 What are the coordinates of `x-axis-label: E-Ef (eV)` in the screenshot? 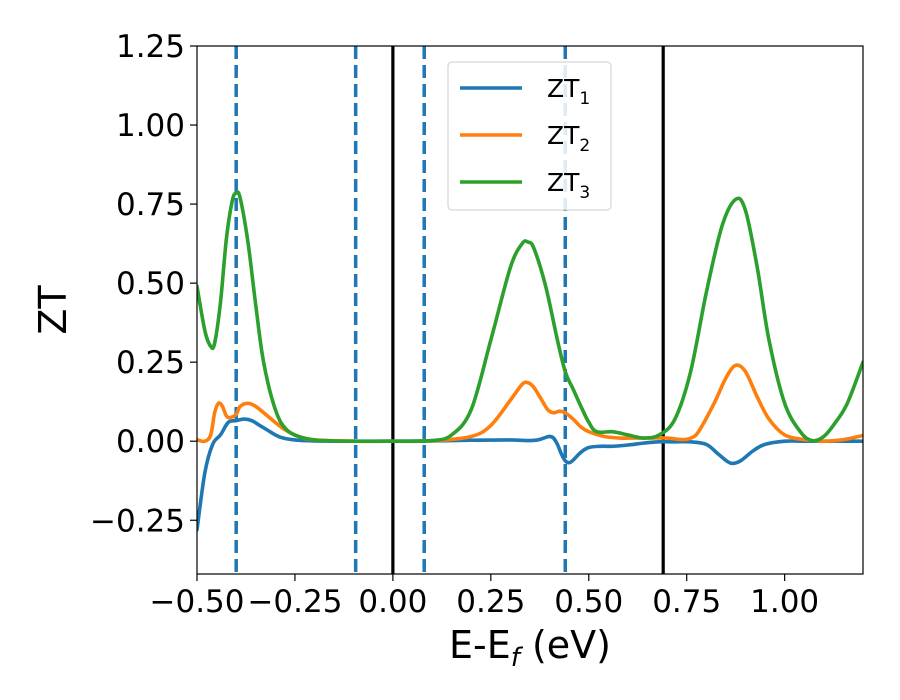 It's located at (530, 648).